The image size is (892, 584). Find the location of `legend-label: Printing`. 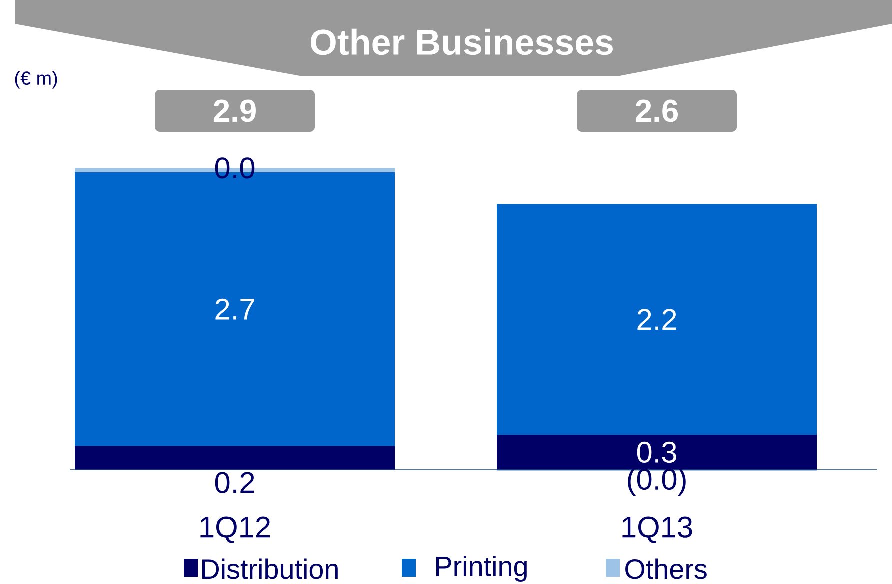

legend-label: Printing is located at coordinates (481, 569).